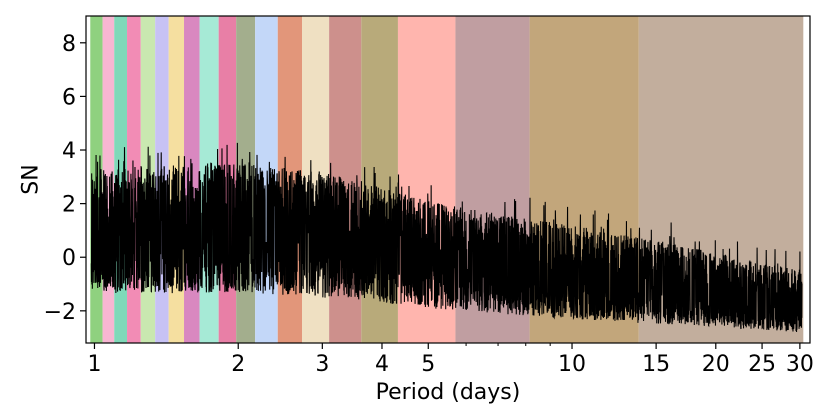 This screenshot has width=830, height=415. I want to click on y-tick-label-1: 0, so click(69, 258).